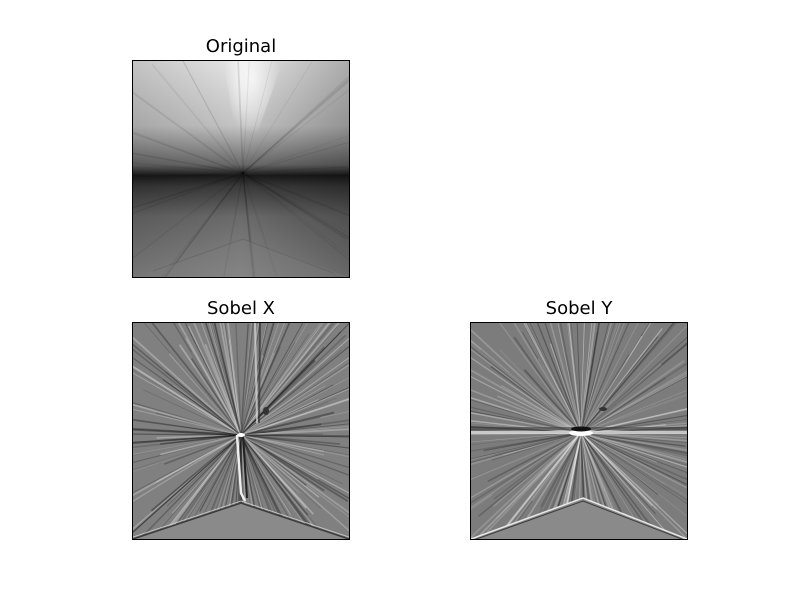 This screenshot has width=800, height=600. Describe the element at coordinates (241, 46) in the screenshot. I see `panel-title-original: Original` at that location.